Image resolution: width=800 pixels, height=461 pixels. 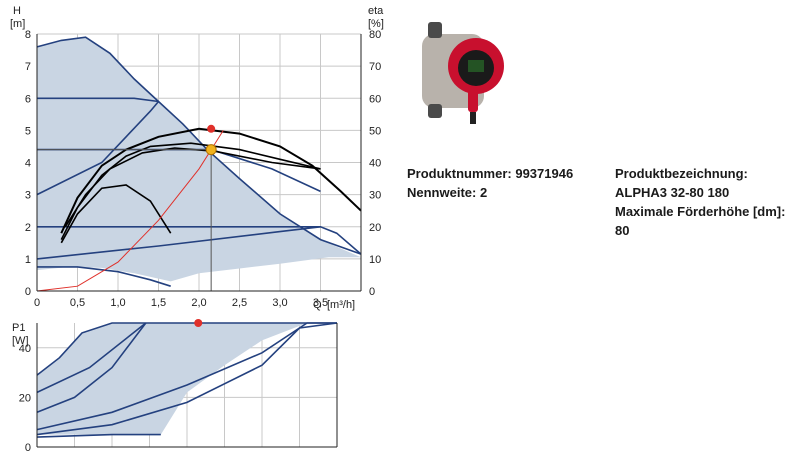 What do you see at coordinates (622, 230) in the screenshot?
I see `max-head-value: 80` at bounding box center [622, 230].